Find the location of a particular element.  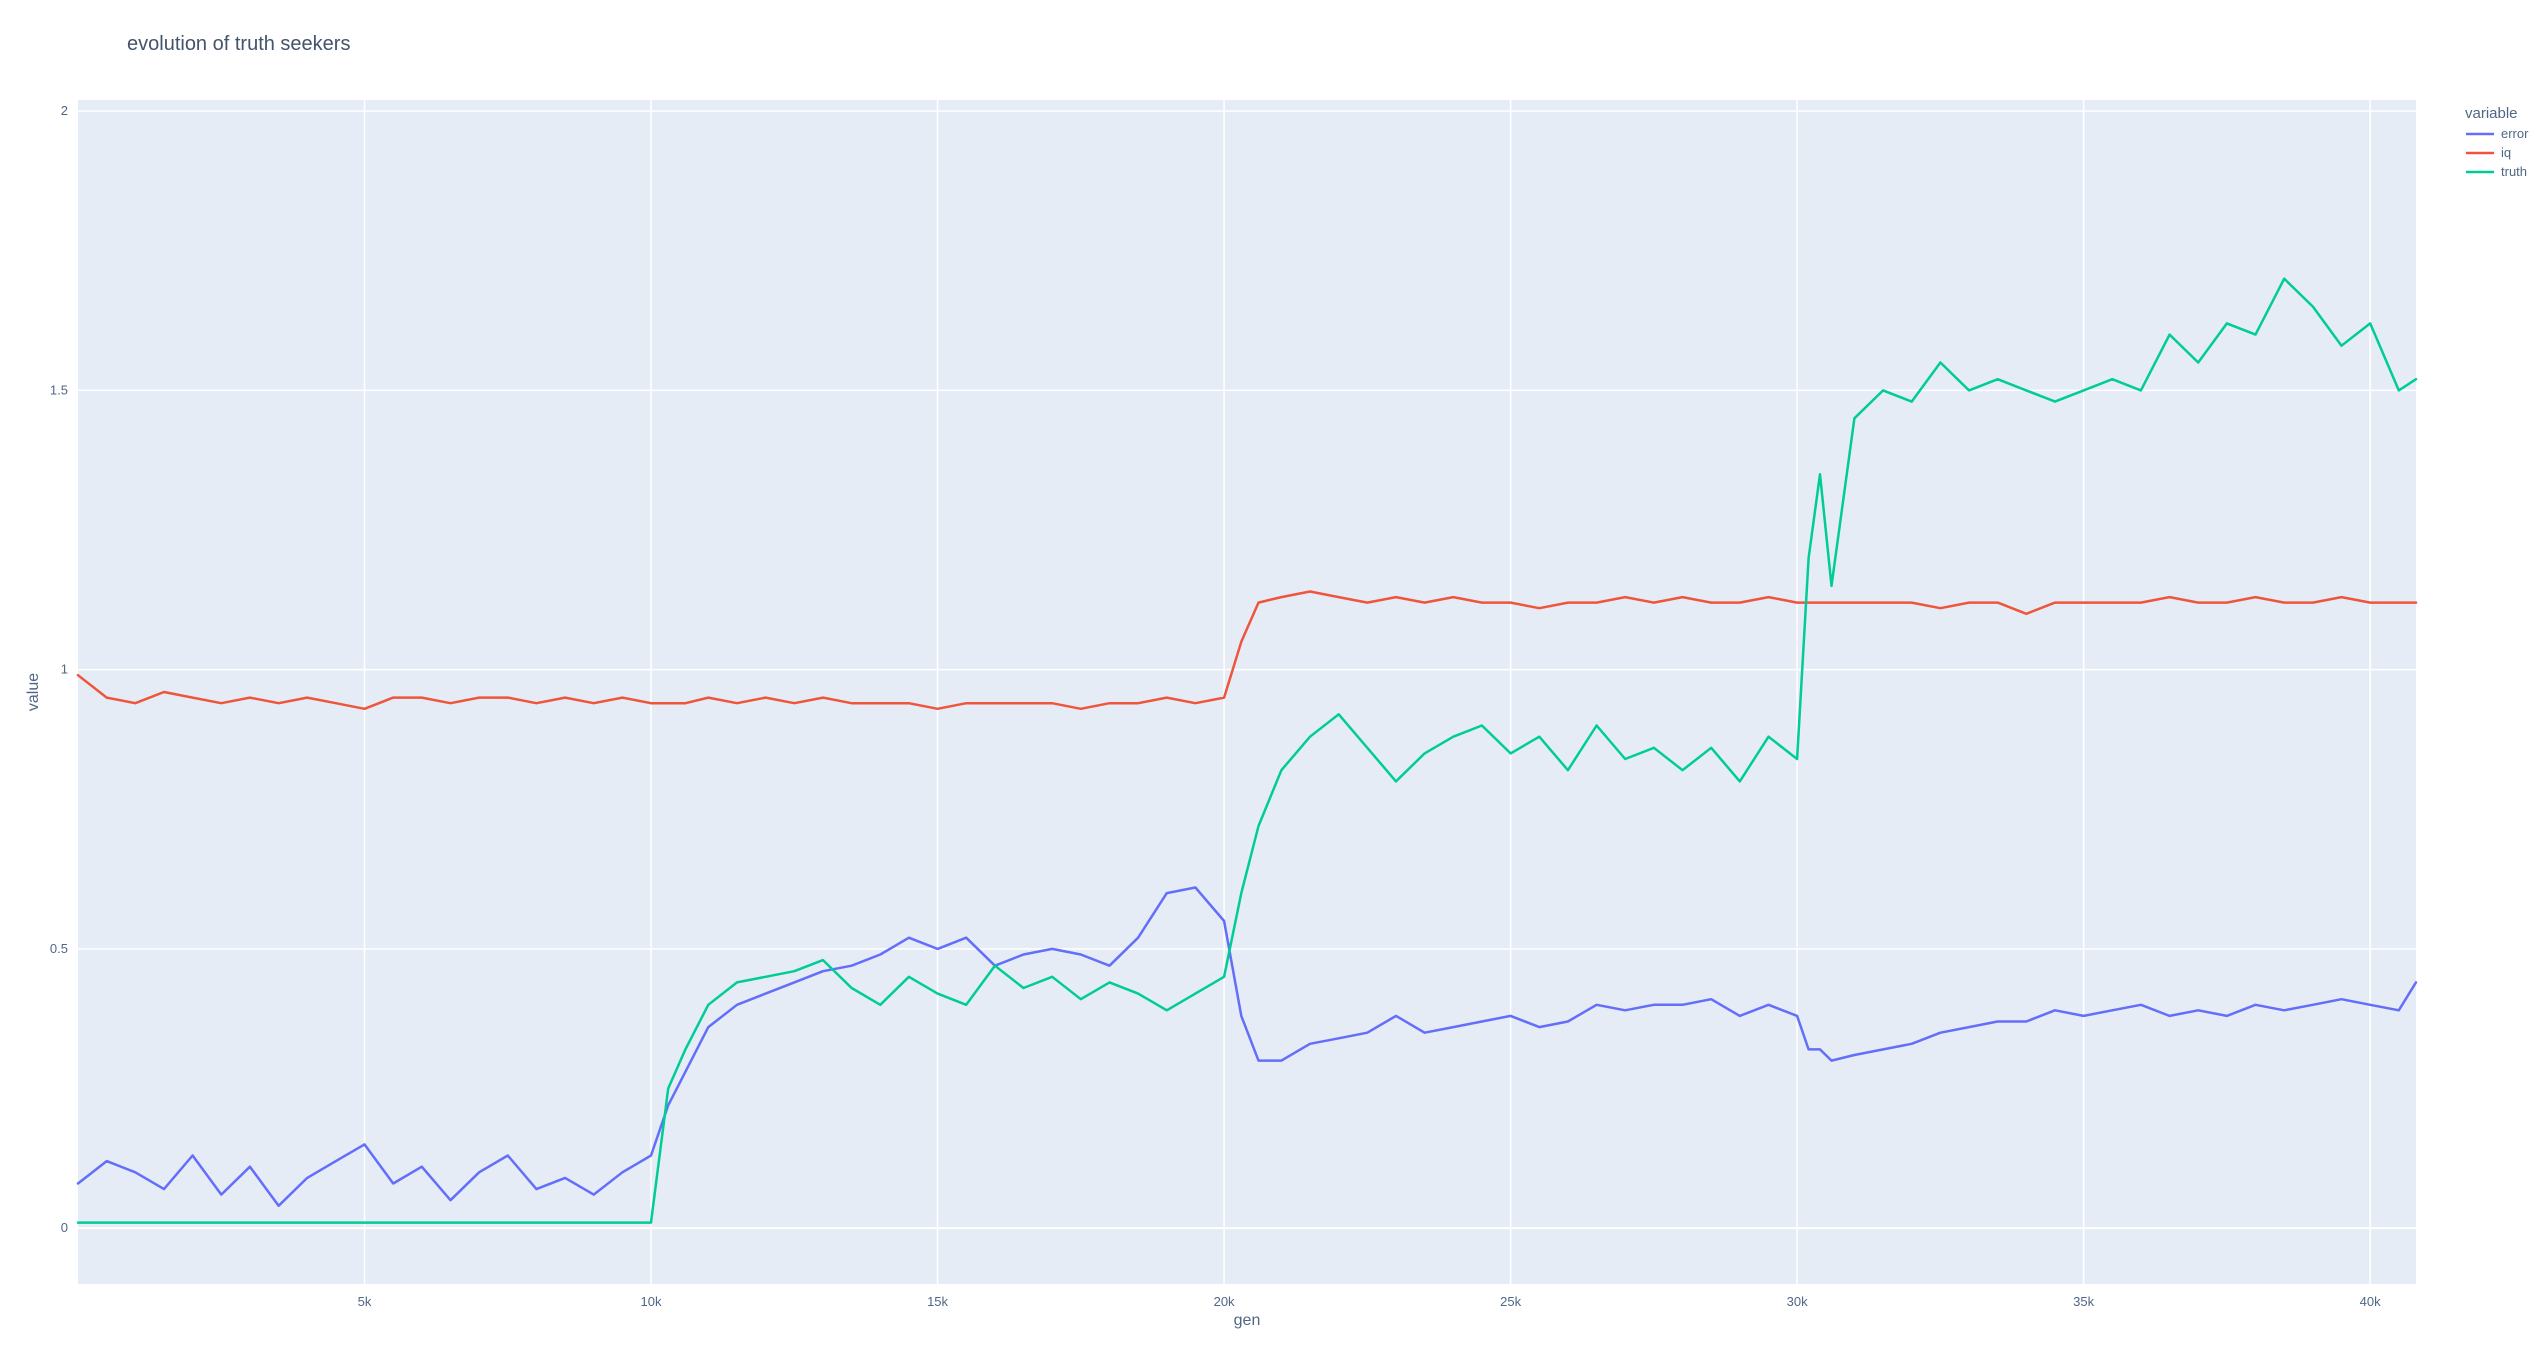

y-axis-title: value is located at coordinates (33, 692).